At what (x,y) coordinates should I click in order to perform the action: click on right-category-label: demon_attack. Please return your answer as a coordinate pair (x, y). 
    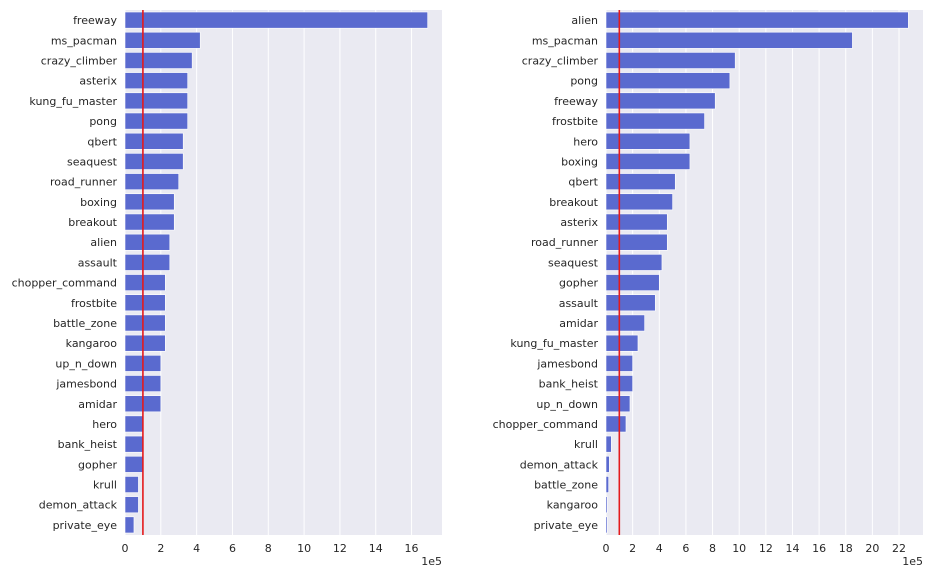
    Looking at the image, I should click on (559, 464).